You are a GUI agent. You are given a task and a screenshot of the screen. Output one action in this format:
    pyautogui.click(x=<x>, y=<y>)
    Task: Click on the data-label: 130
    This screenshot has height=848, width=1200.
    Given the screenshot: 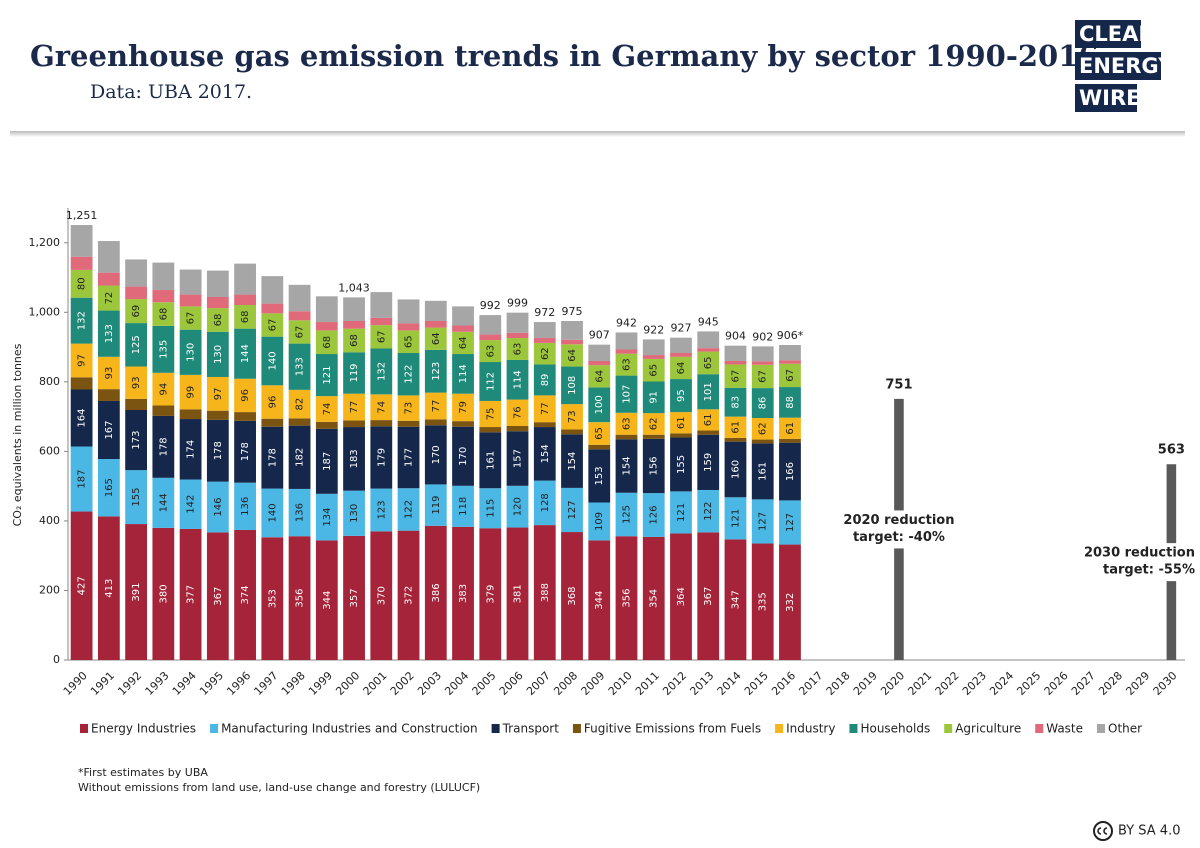 What is the action you would take?
    pyautogui.click(x=191, y=352)
    